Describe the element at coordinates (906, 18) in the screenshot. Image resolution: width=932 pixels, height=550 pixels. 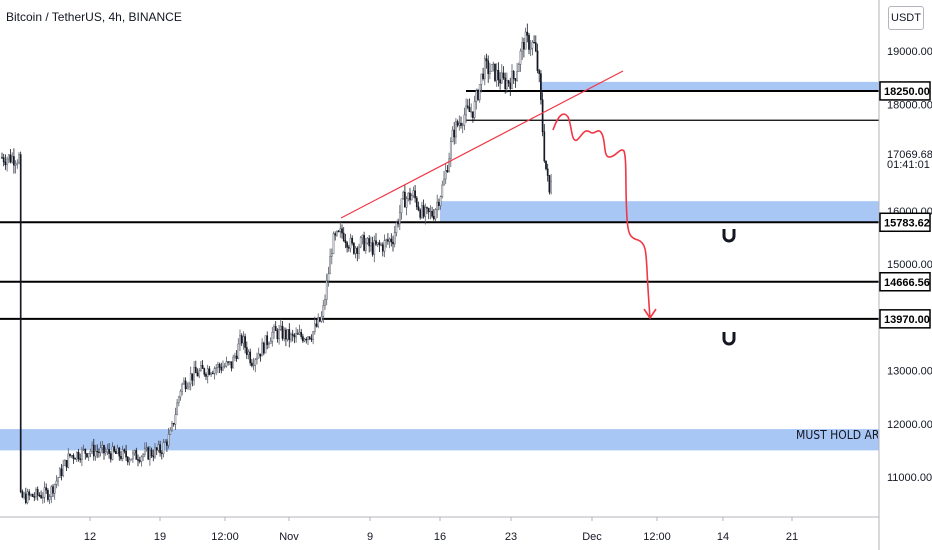
I see `currency-button: USDT` at that location.